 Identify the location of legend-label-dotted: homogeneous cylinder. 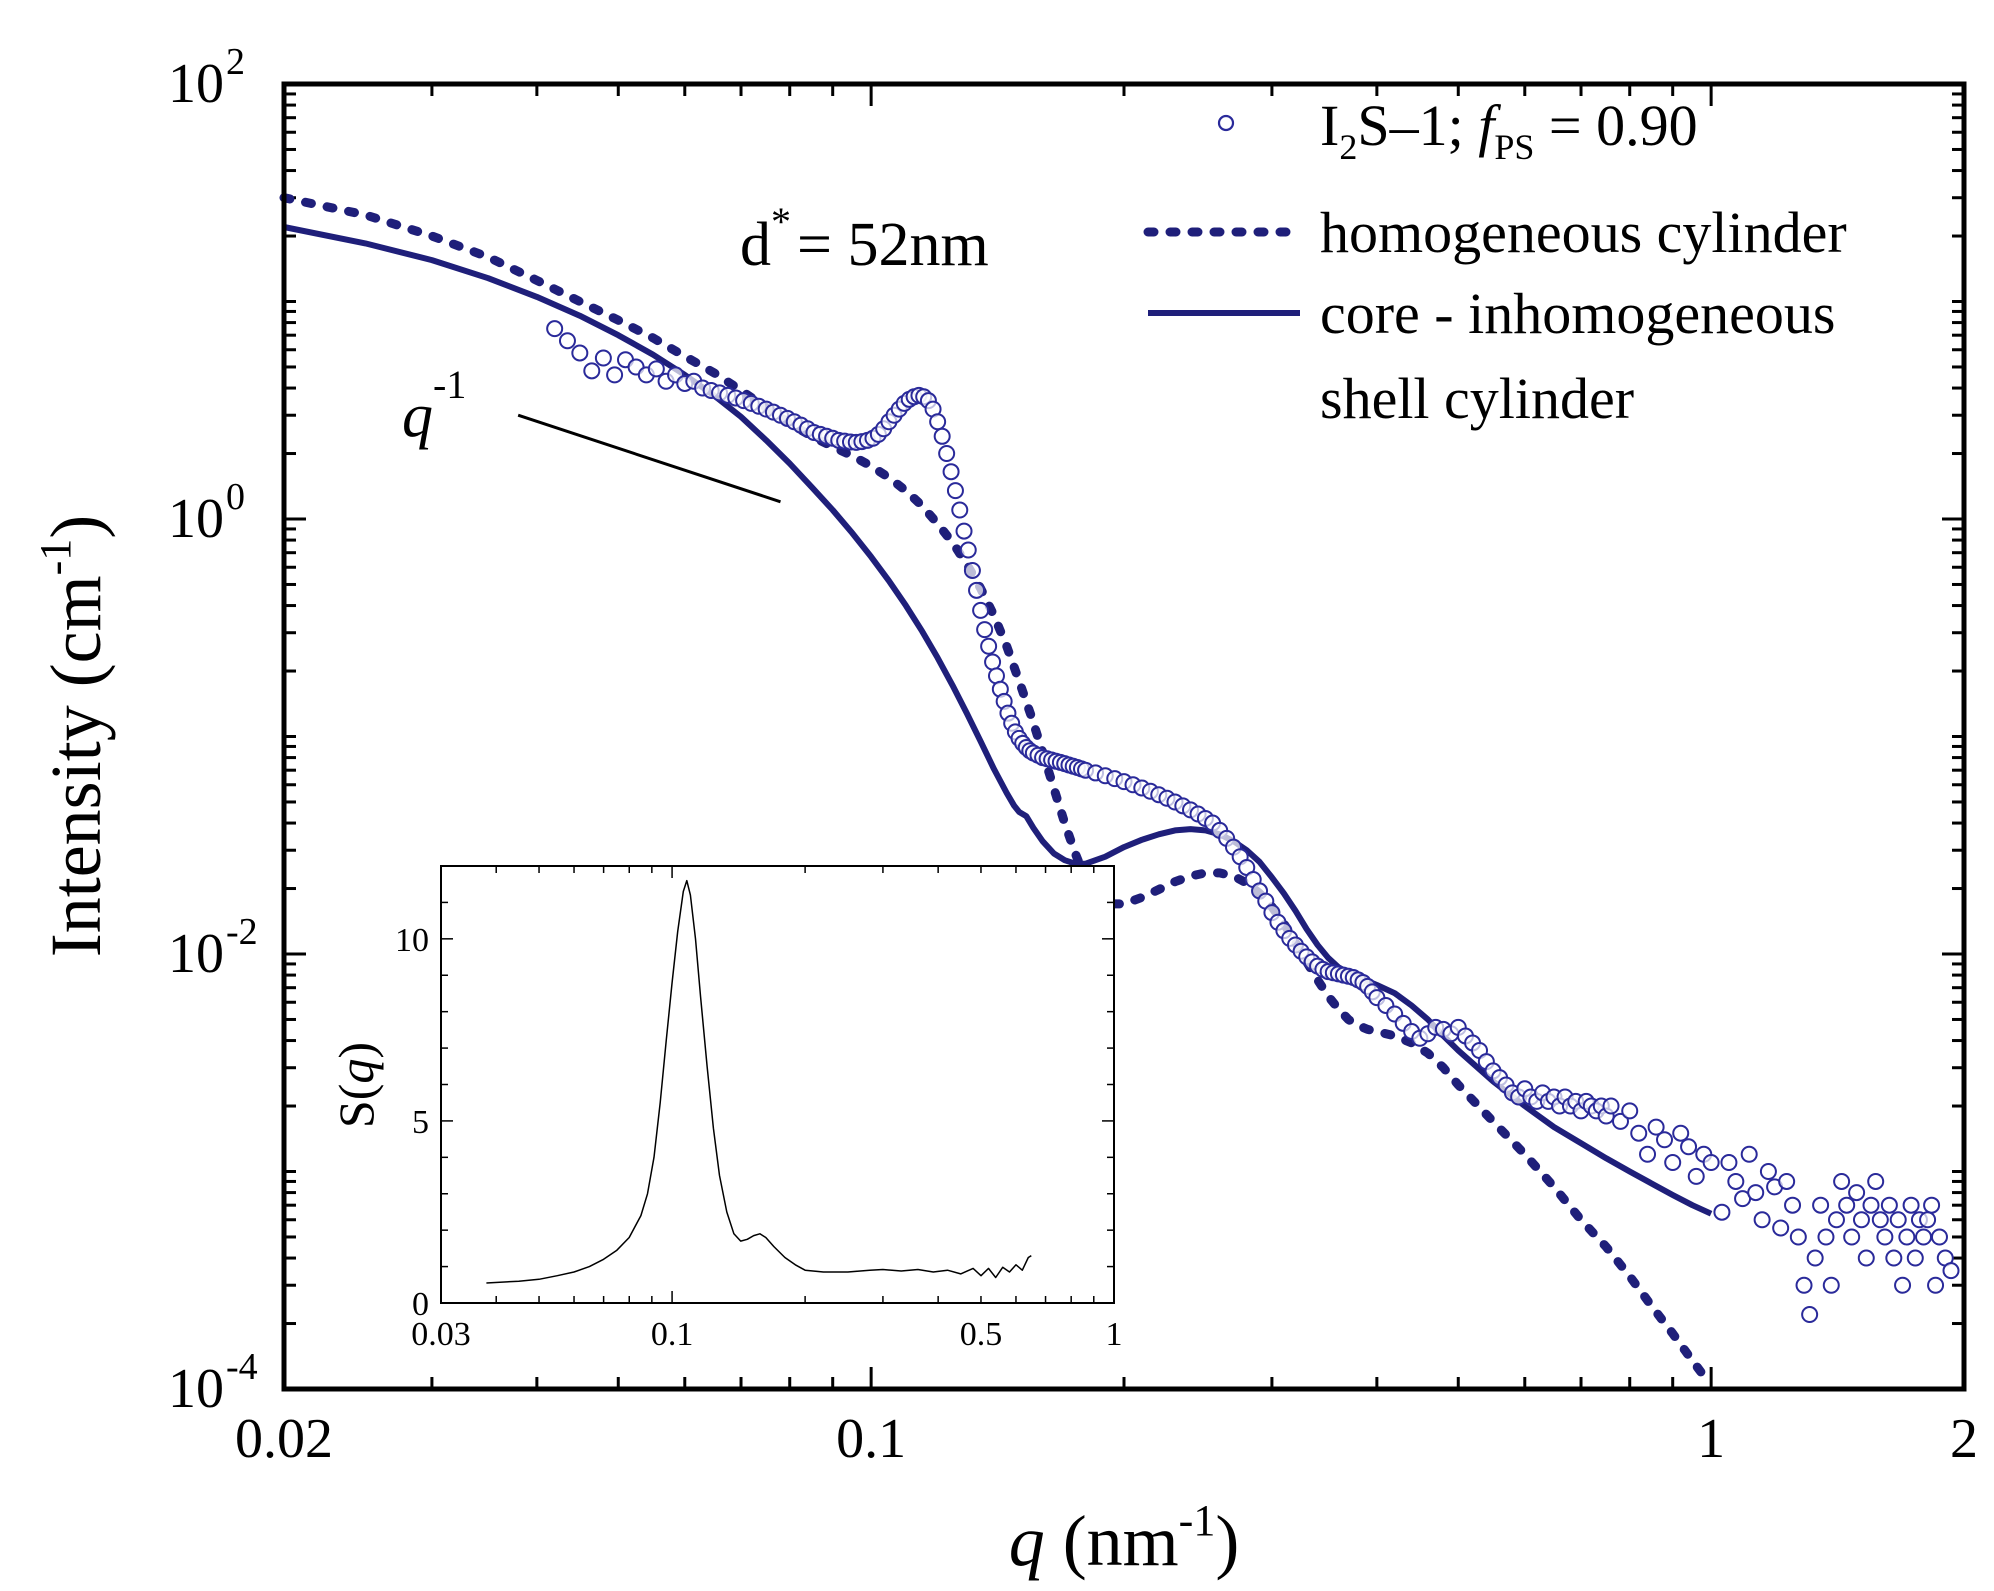
(1583, 232).